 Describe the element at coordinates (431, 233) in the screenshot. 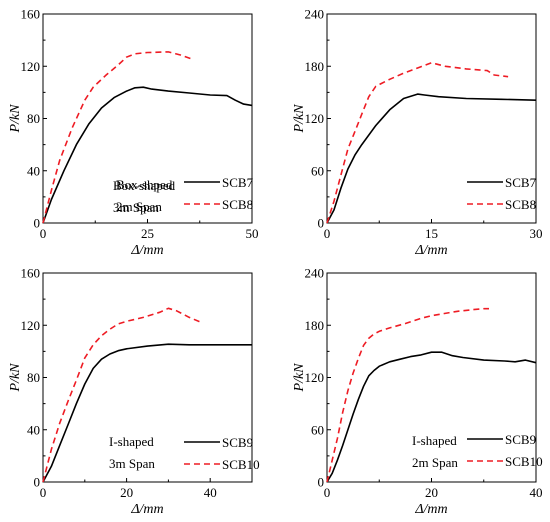

I see `x-tick-label: 15` at that location.